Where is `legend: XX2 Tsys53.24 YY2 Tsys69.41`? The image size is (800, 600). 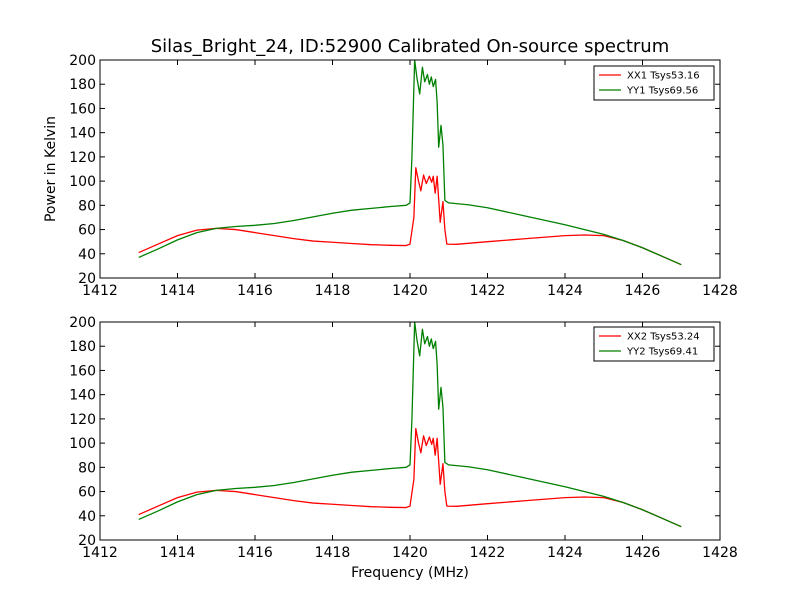
legend: XX2 Tsys53.24 YY2 Tsys69.41 is located at coordinates (654, 344).